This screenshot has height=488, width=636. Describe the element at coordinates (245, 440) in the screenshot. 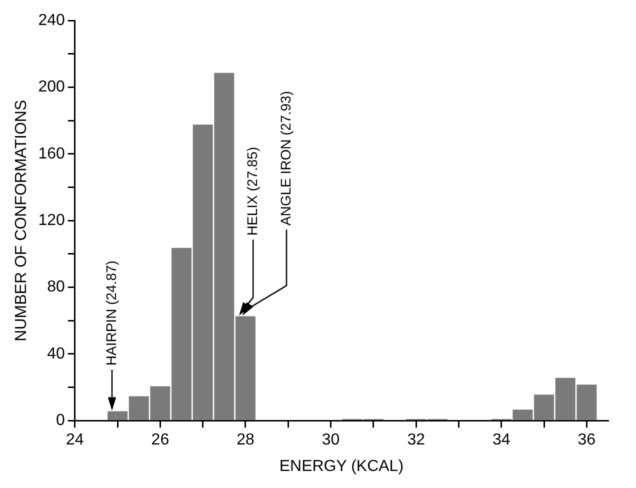

I see `x-tick-label: 28` at that location.